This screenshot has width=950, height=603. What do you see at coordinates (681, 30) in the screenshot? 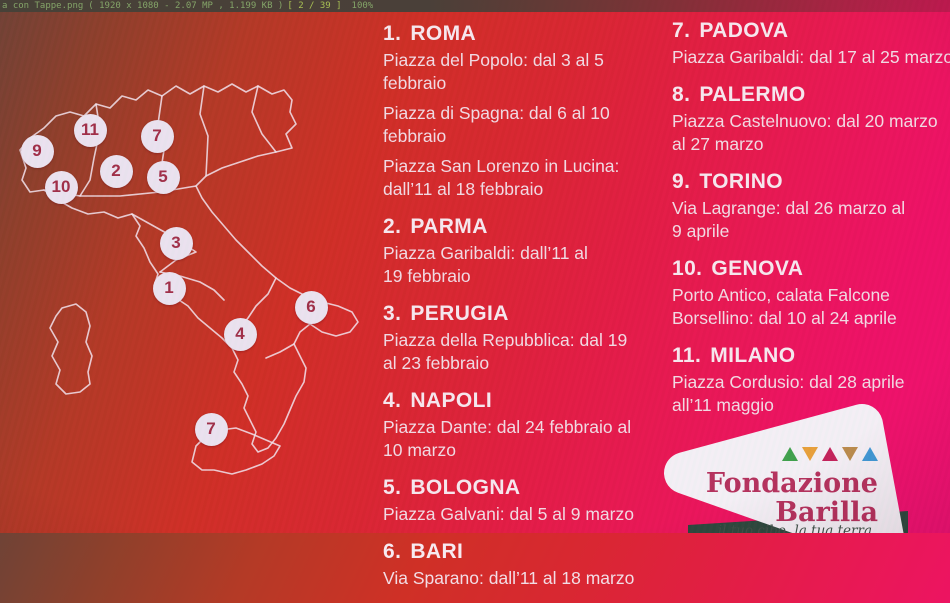
I see `city-number: 7.` at bounding box center [681, 30].